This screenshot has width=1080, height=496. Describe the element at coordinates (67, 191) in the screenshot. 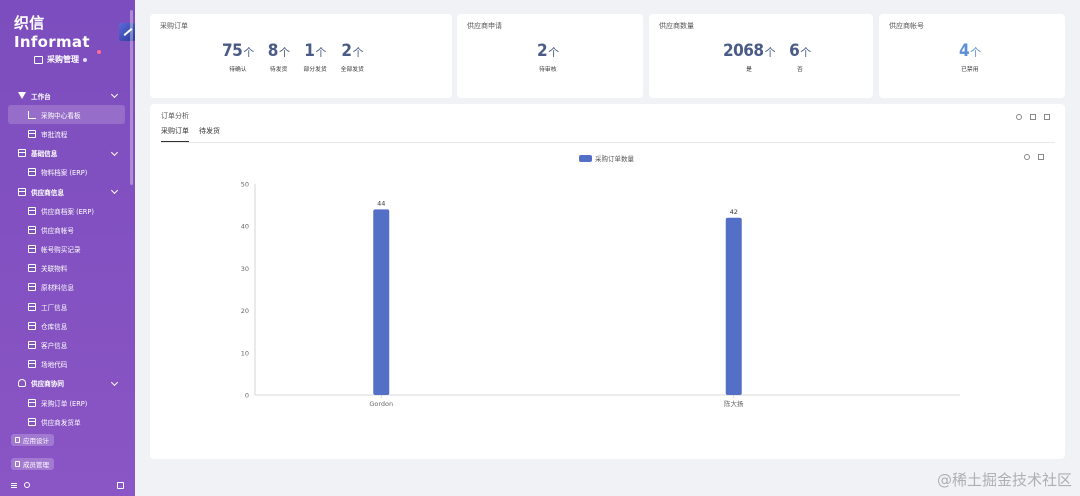

I see `sidebar-item-supplier-info: 供应商信息` at that location.